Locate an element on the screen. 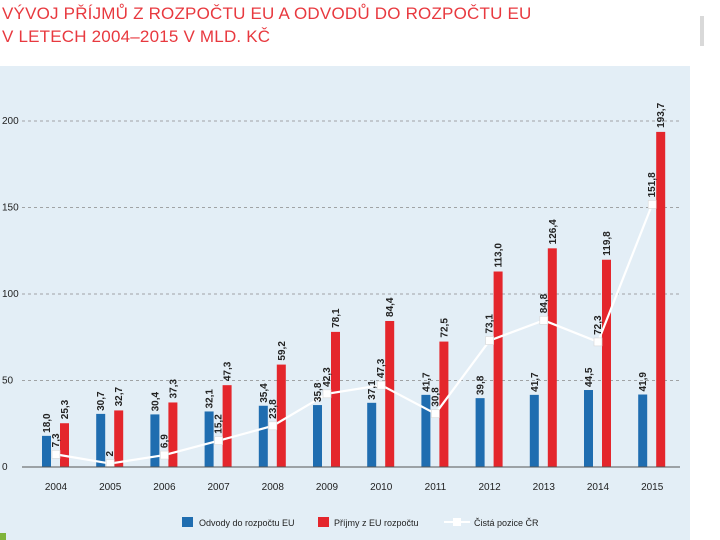 The width and height of the screenshot is (720, 540). bar-odvody-2005 is located at coordinates (101, 440).